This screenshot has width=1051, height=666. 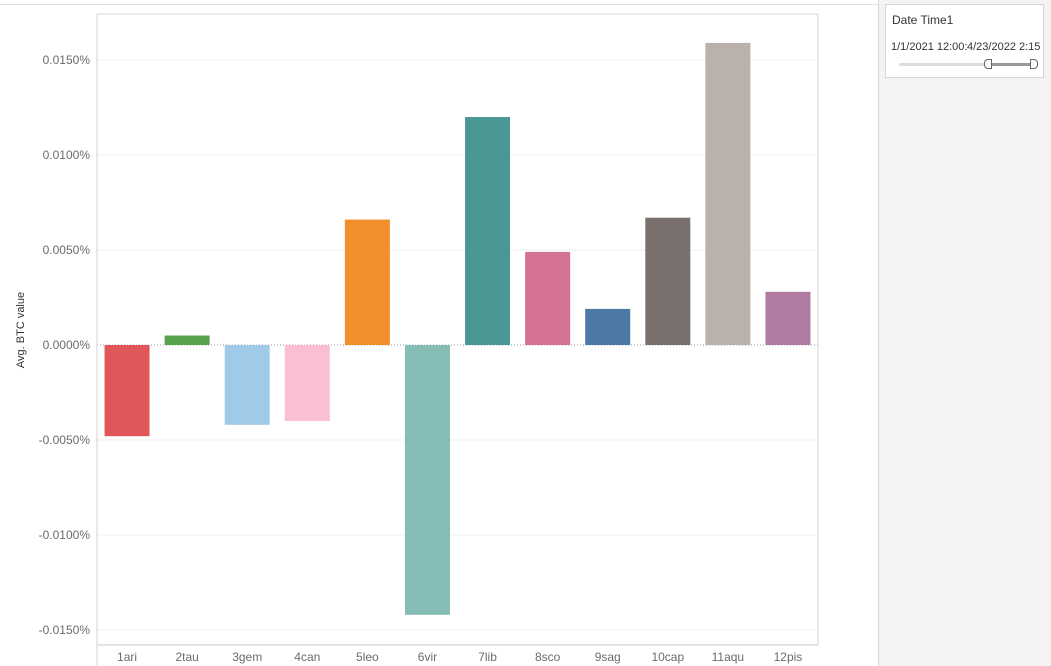 What do you see at coordinates (1011, 64) in the screenshot?
I see `range-slider-fill` at bounding box center [1011, 64].